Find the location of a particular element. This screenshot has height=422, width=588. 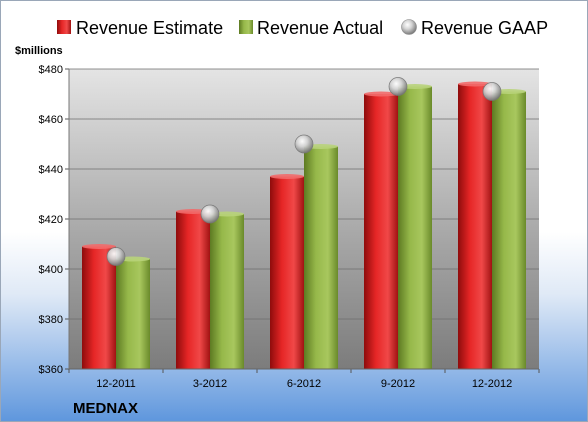

legend-label-revenue-actual: Revenue Actual is located at coordinates (320, 28).